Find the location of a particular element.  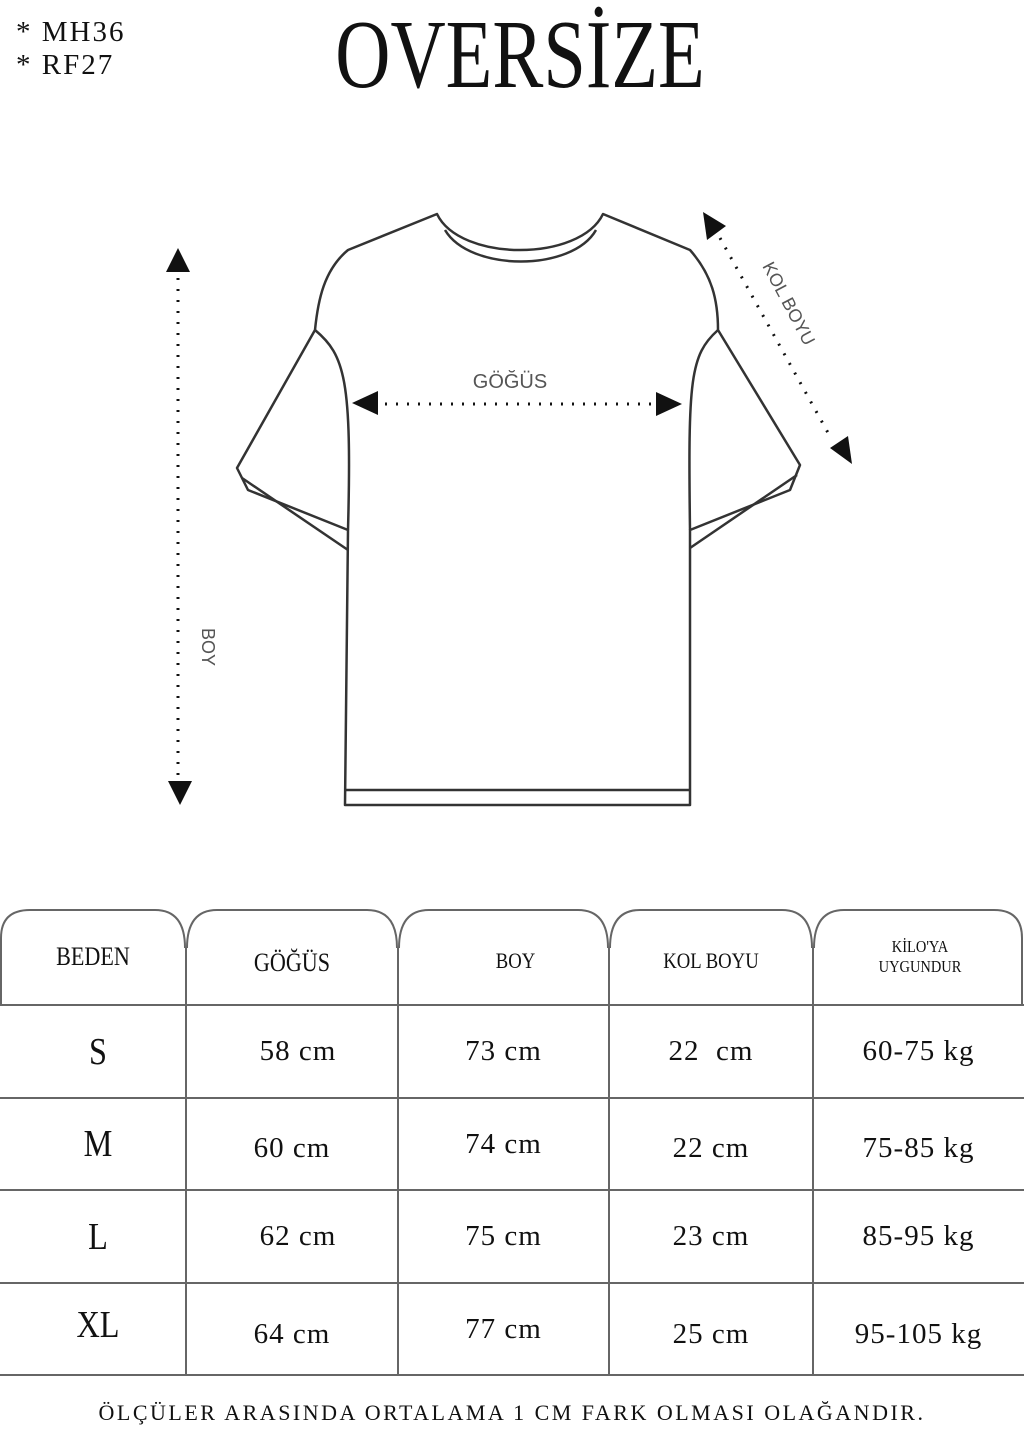

arrow-right-icon is located at coordinates (669, 404).